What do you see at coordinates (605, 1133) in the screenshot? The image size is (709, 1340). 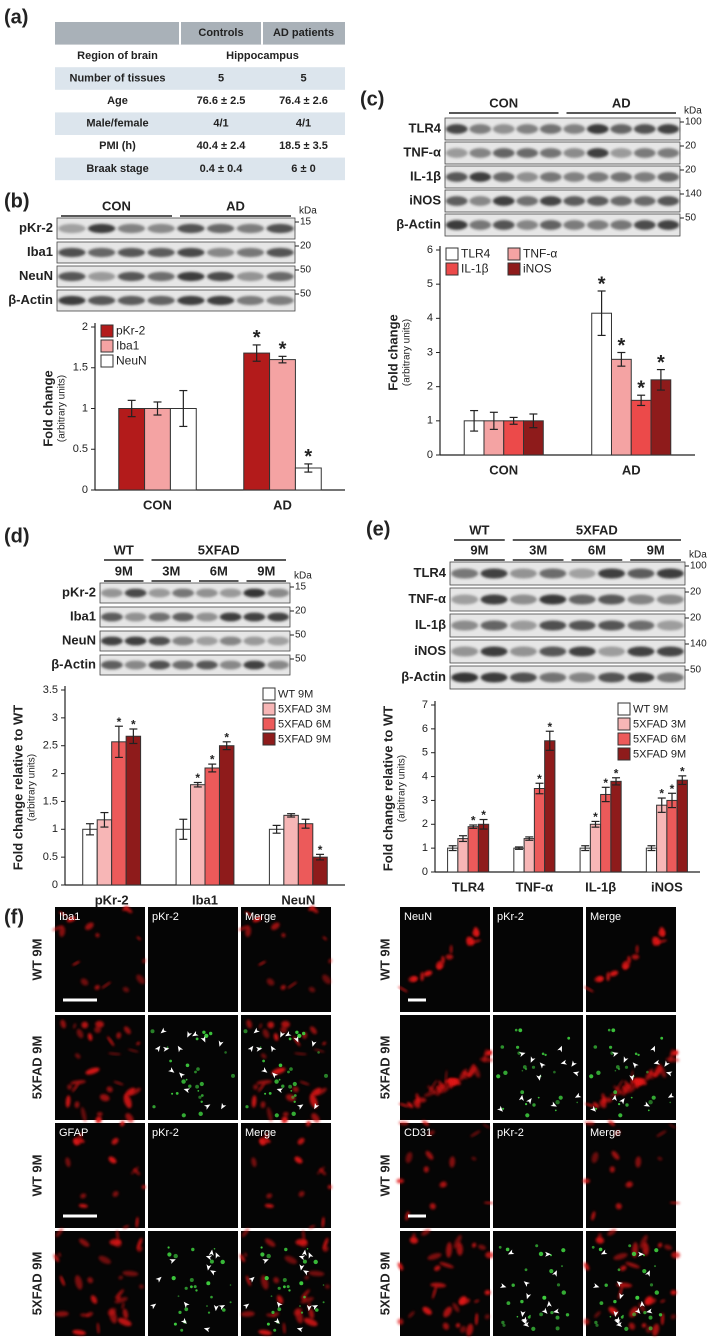 I see `micrograph-column-label: Merge` at bounding box center [605, 1133].